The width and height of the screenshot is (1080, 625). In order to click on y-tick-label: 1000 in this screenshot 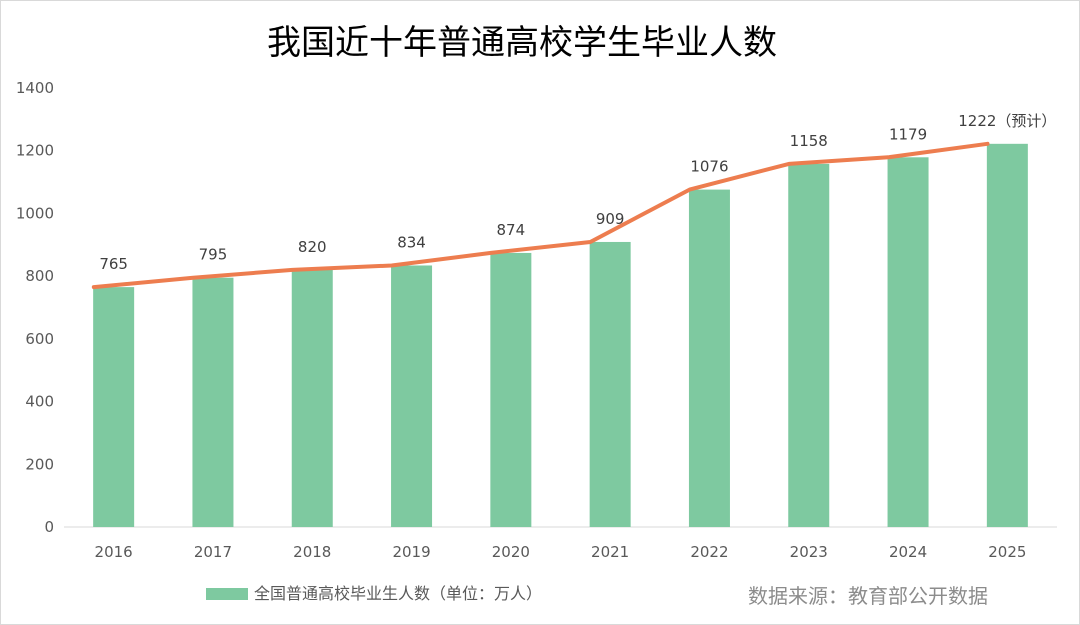, I will do `click(35, 213)`.